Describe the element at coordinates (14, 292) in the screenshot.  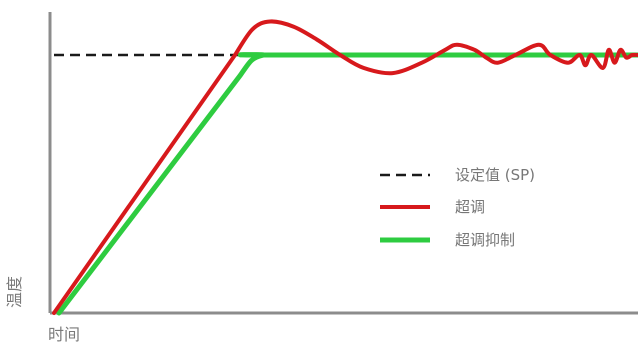
I see `y-axis-label: 温度` at that location.